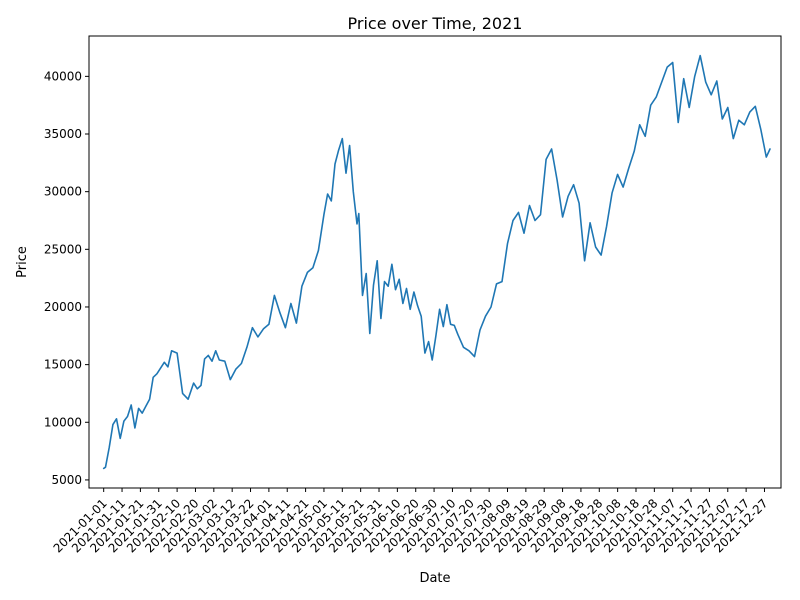  I want to click on x-axis-label: Date, so click(434, 578).